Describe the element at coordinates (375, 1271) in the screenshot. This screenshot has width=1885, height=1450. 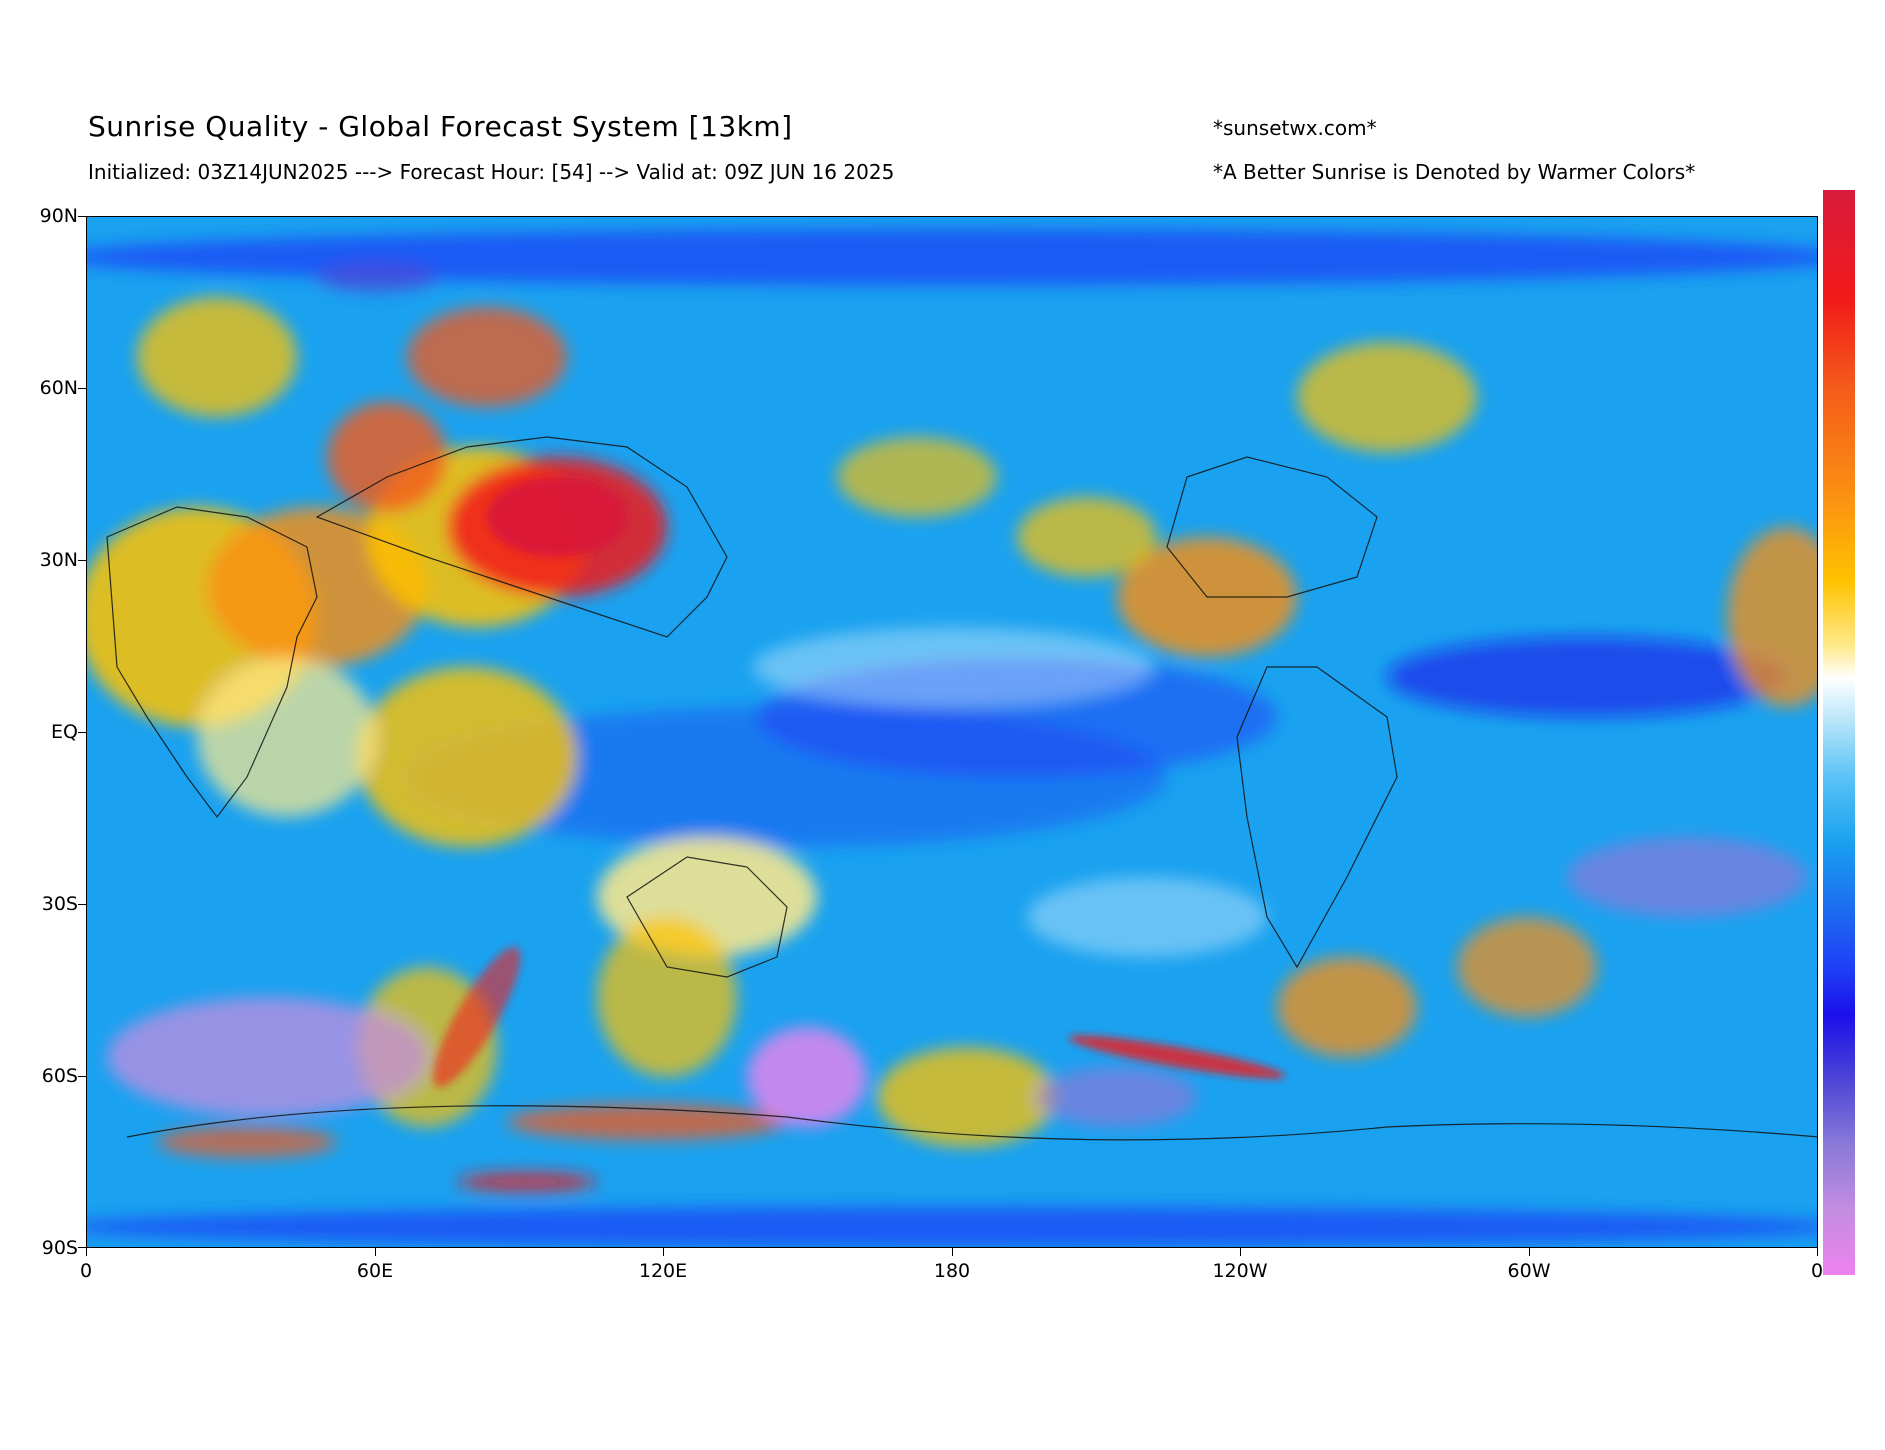
I see `x-tick-60e: 60E` at that location.